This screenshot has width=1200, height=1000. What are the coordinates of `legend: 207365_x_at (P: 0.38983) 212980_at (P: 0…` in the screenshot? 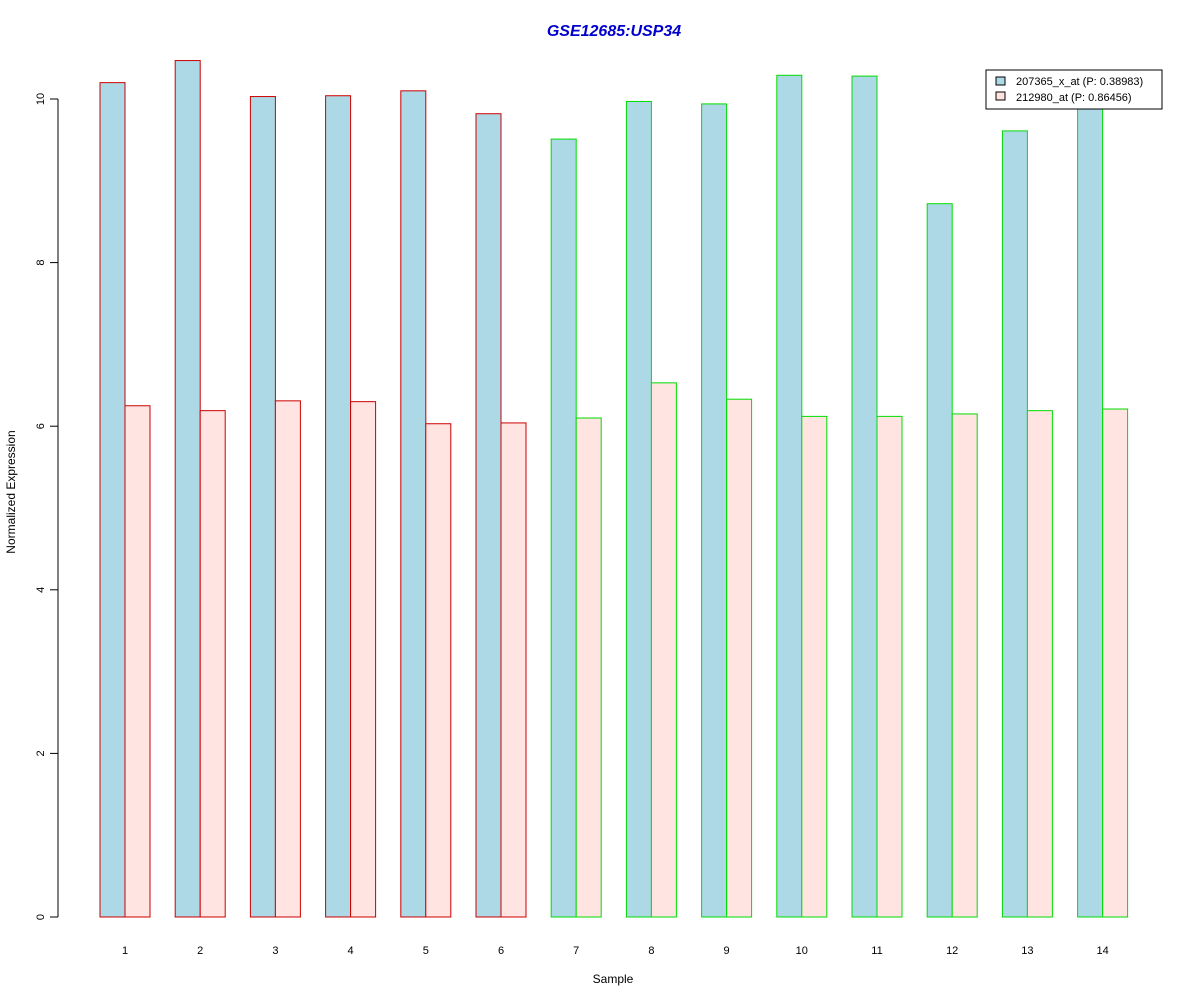 It's located at (1074, 89).